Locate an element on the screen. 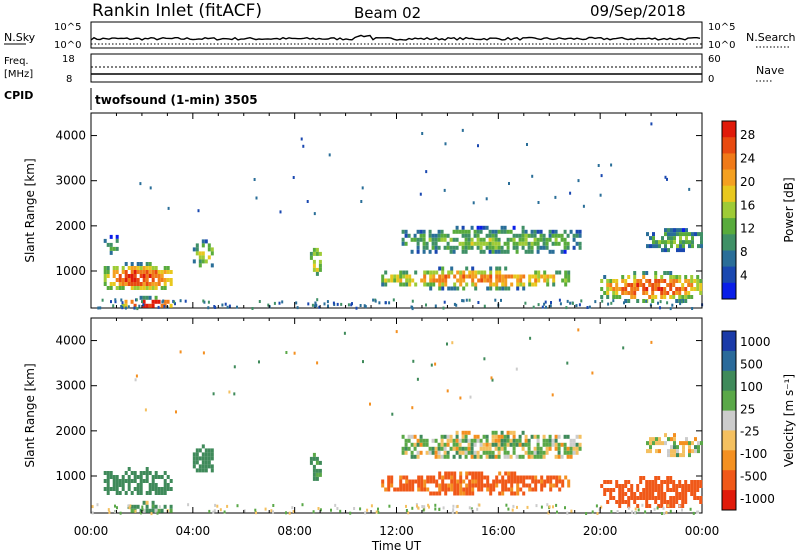 The height and width of the screenshot is (554, 800). velocity-ytick-label: 3000 is located at coordinates (70, 386).